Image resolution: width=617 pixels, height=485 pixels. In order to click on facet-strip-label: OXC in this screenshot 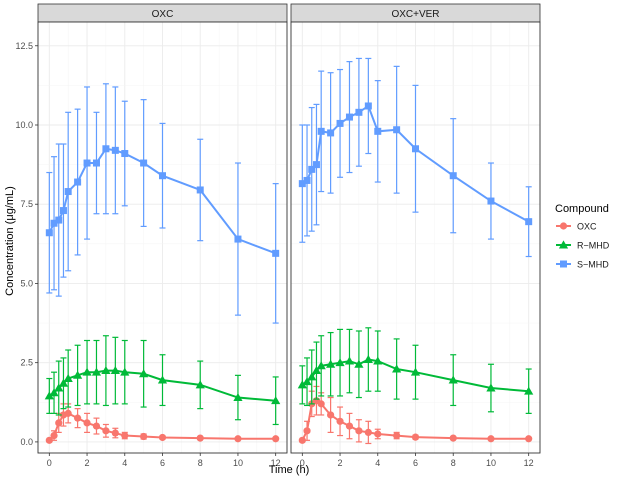, I will do `click(163, 14)`.